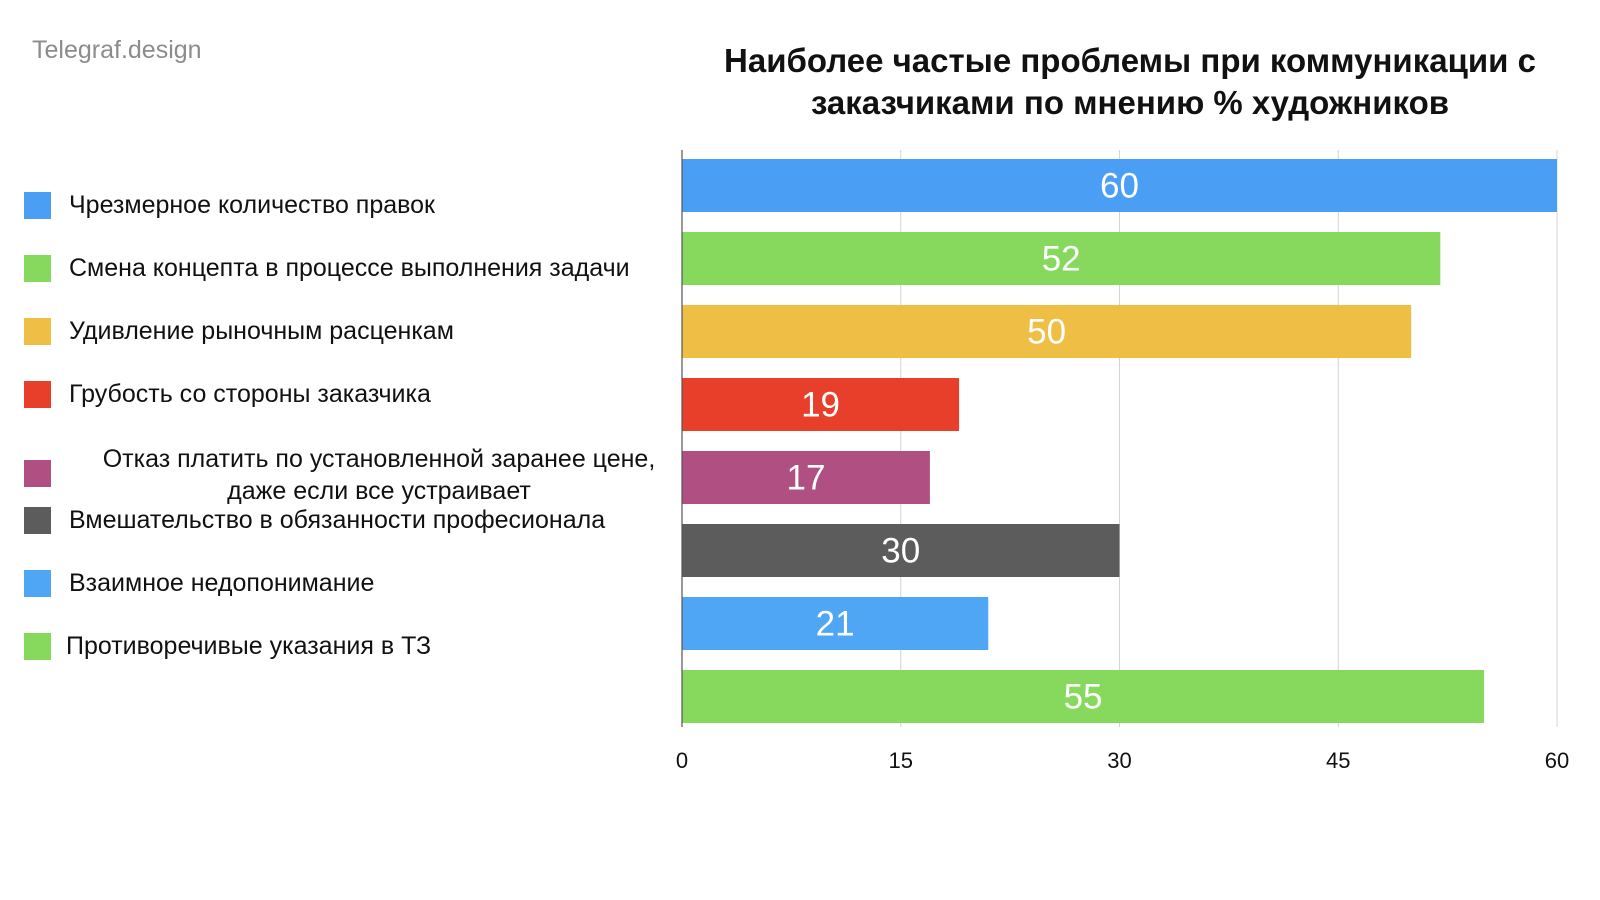  Describe the element at coordinates (252, 205) in the screenshot. I see `legend-label: Чрезмерное количество правок` at that location.